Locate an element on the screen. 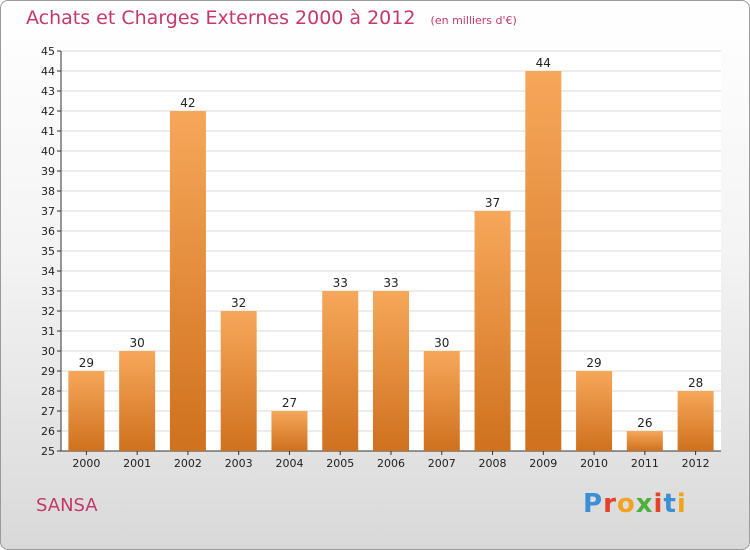 The image size is (750, 550). y-tick-label: 27 is located at coordinates (48, 411).